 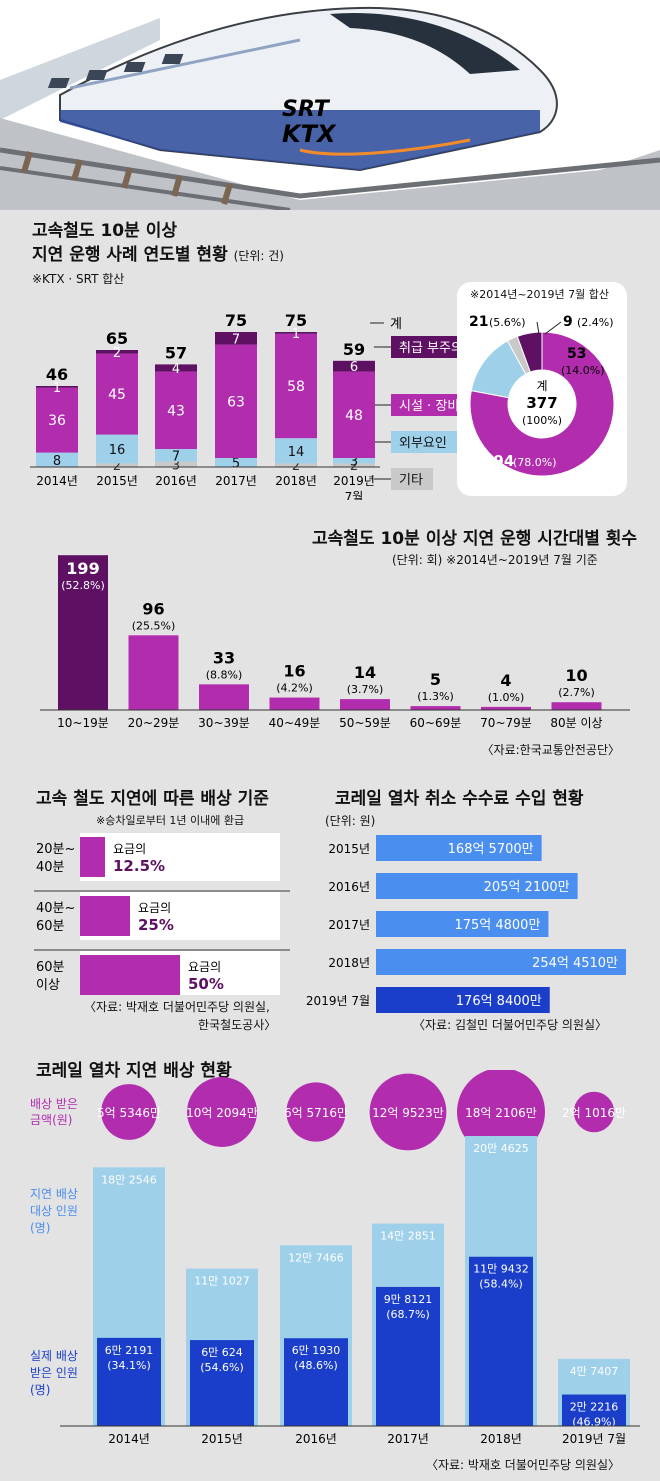 What do you see at coordinates (491, 849) in the screenshot?
I see `fee-value-label: 168억 5700만` at bounding box center [491, 849].